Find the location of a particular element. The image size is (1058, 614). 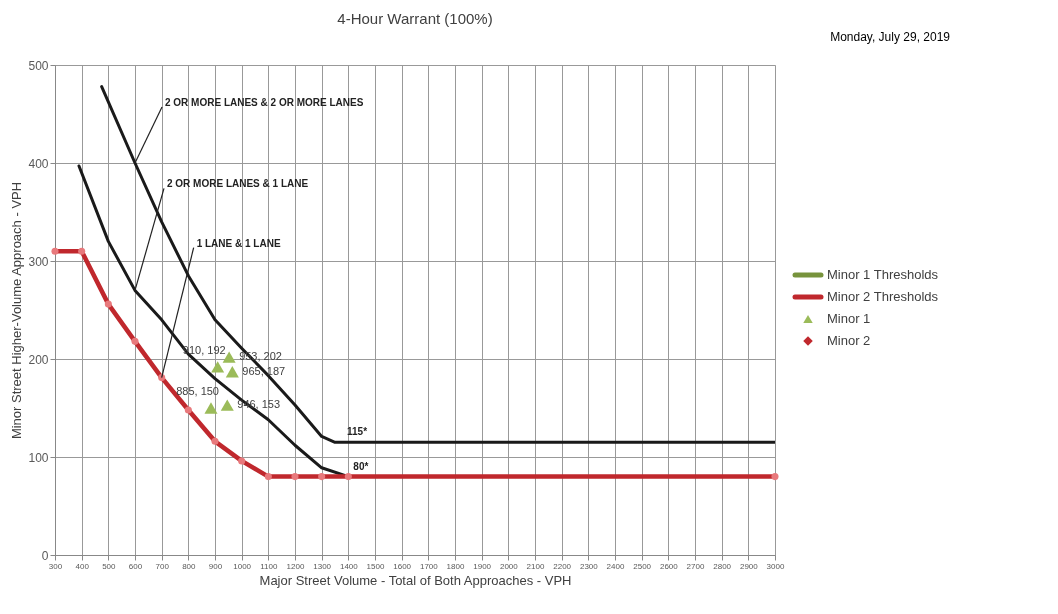

x-tick-label: 700 is located at coordinates (162, 566).